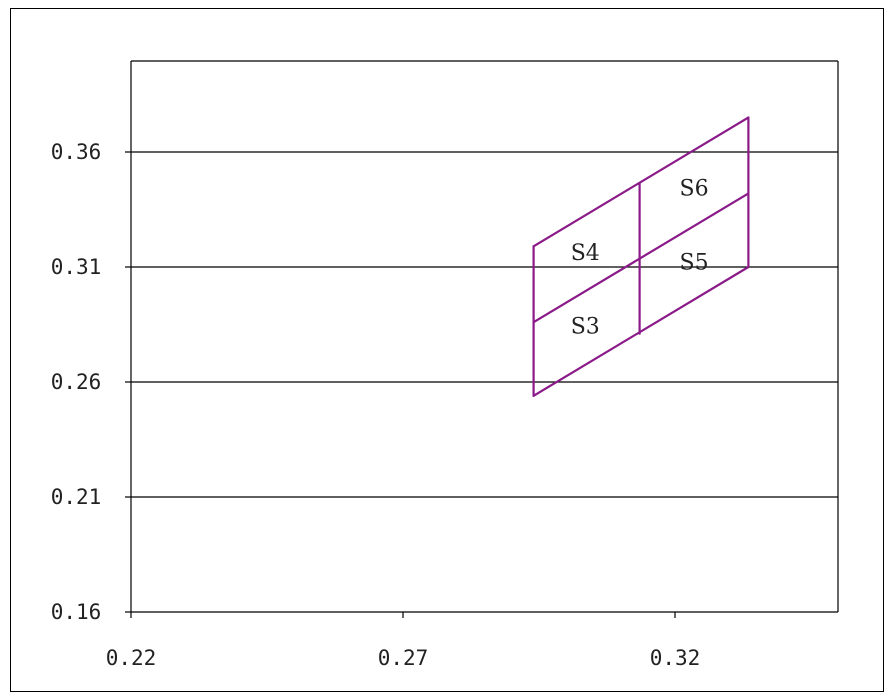  I want to click on series-layer, so click(641, 256).